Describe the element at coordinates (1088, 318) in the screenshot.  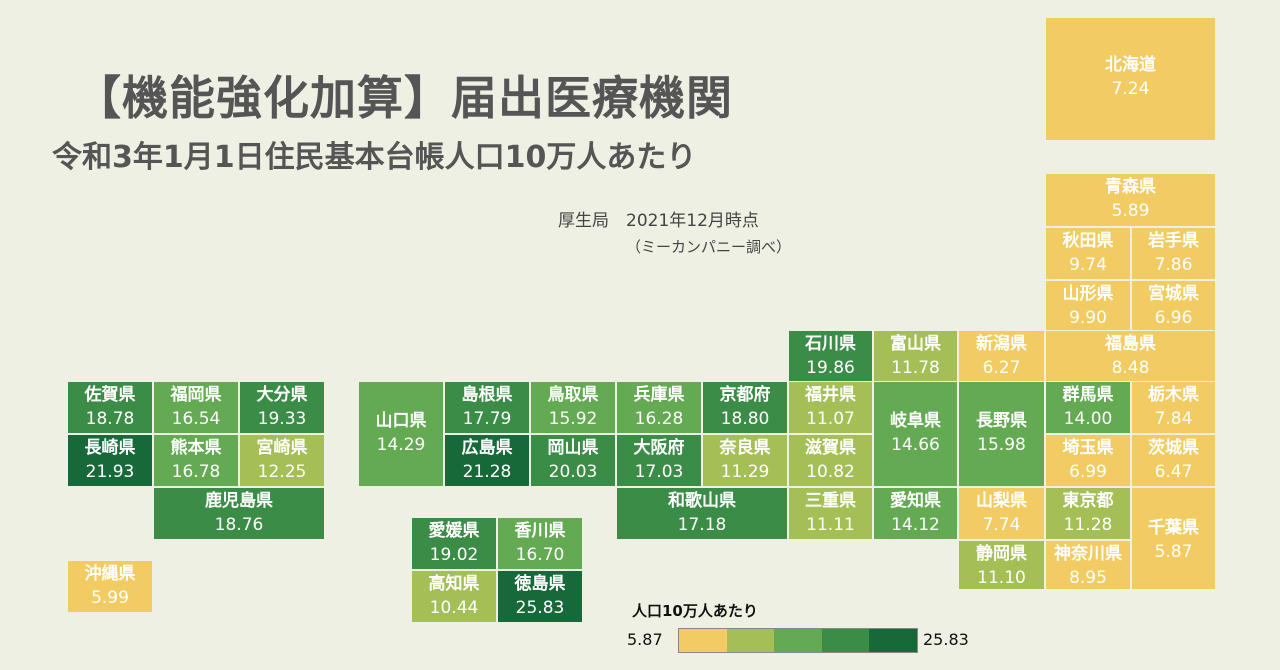
I see `prefecture-value: 9.90` at that location.